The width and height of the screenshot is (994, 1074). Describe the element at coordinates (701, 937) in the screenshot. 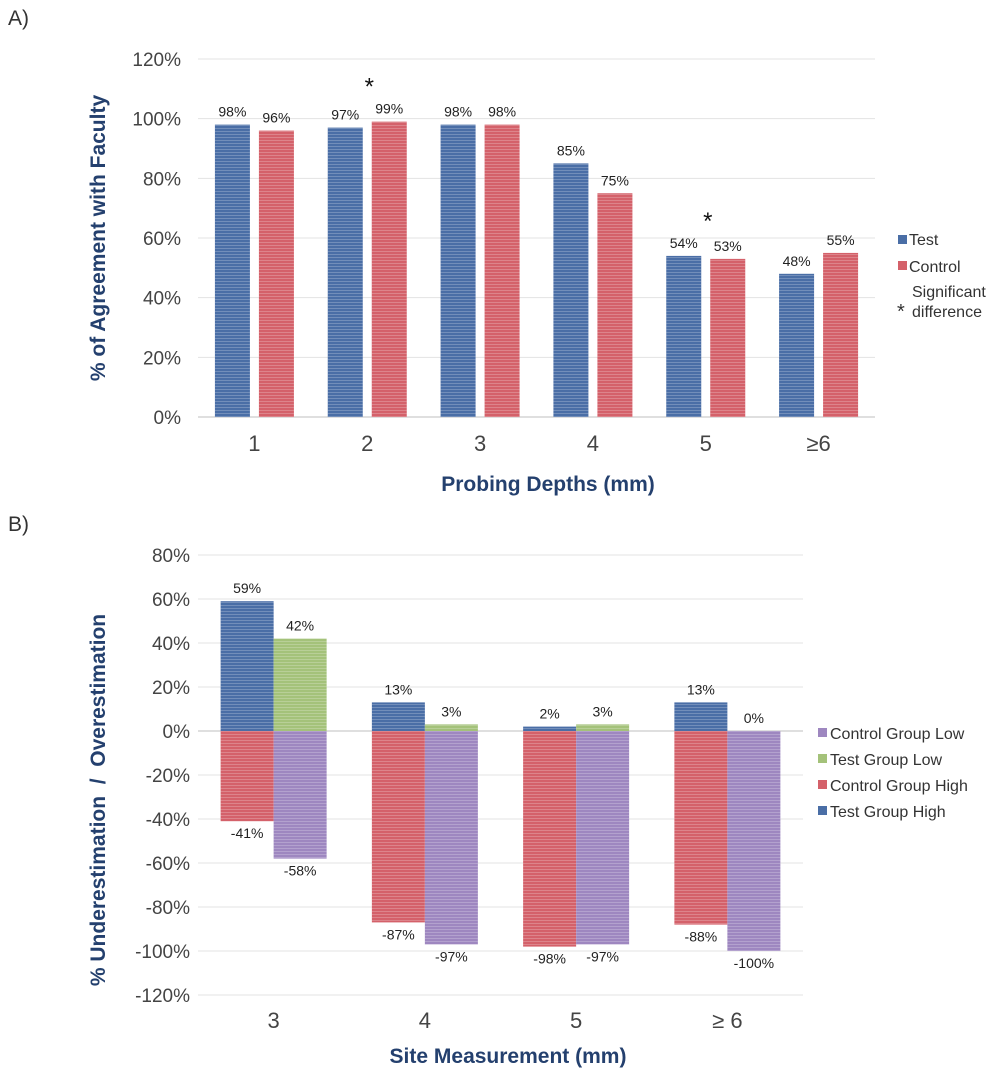

I see `data-label: -88%` at that location.